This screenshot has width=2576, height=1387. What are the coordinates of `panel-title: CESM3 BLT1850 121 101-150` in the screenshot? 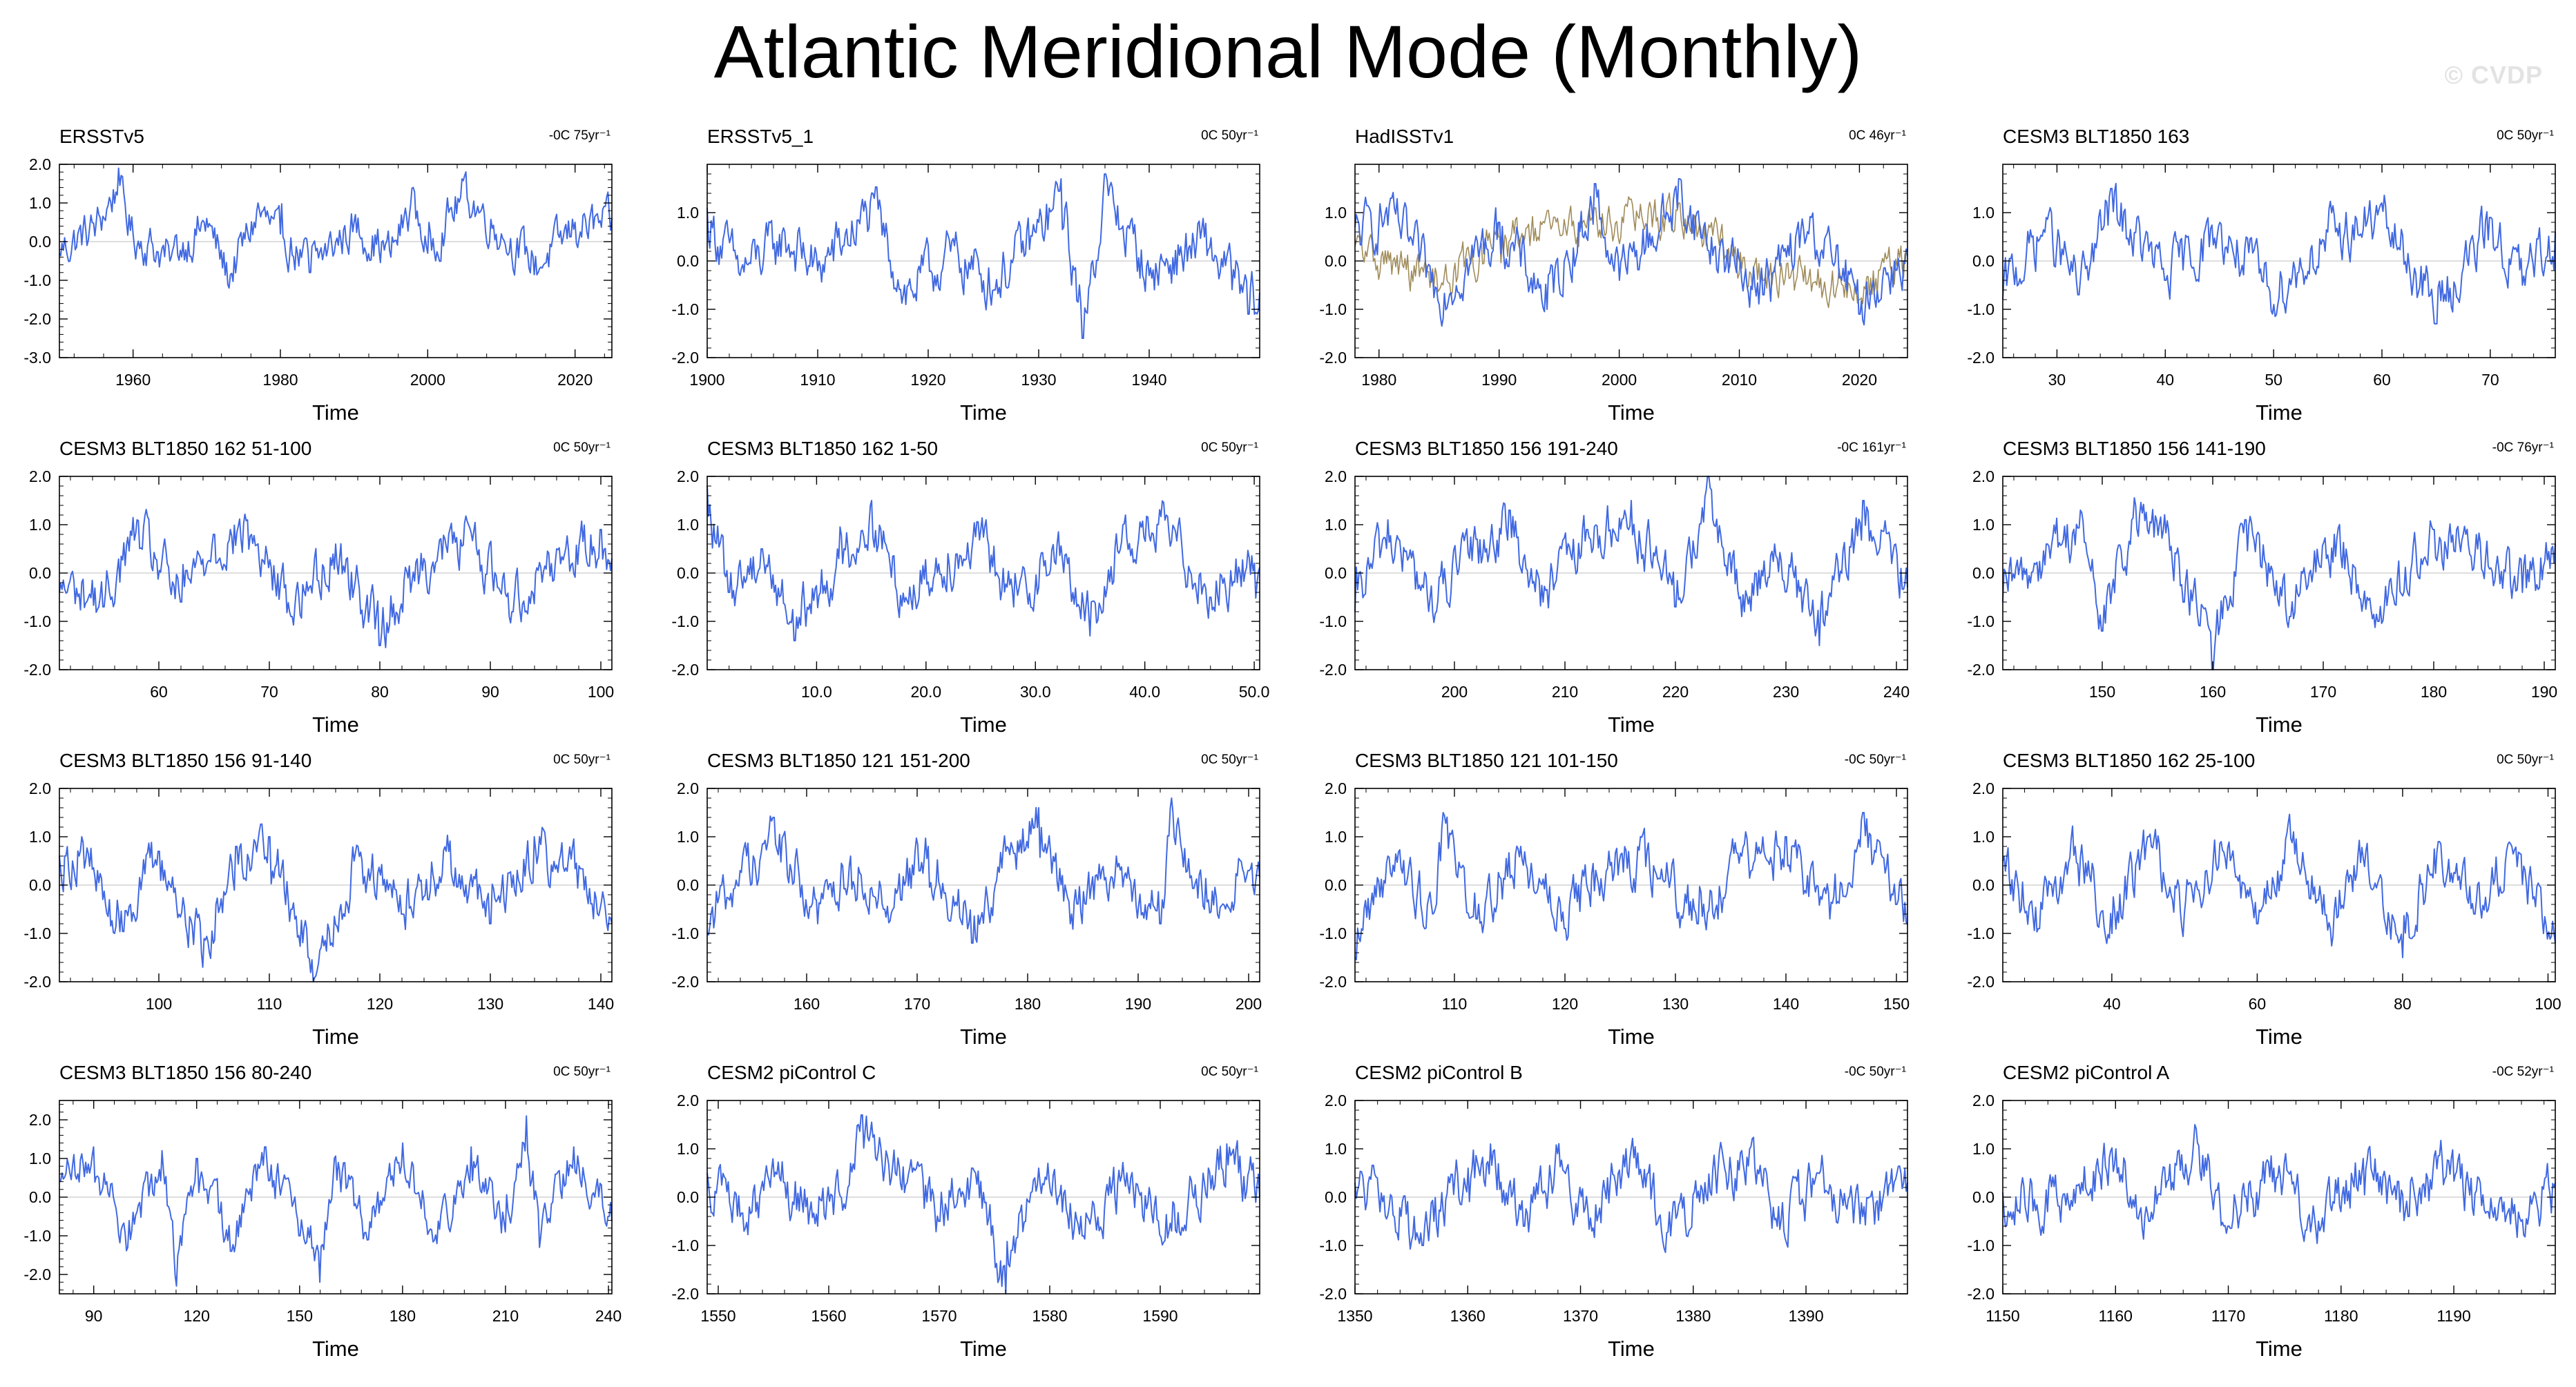 It's located at (1486, 760).